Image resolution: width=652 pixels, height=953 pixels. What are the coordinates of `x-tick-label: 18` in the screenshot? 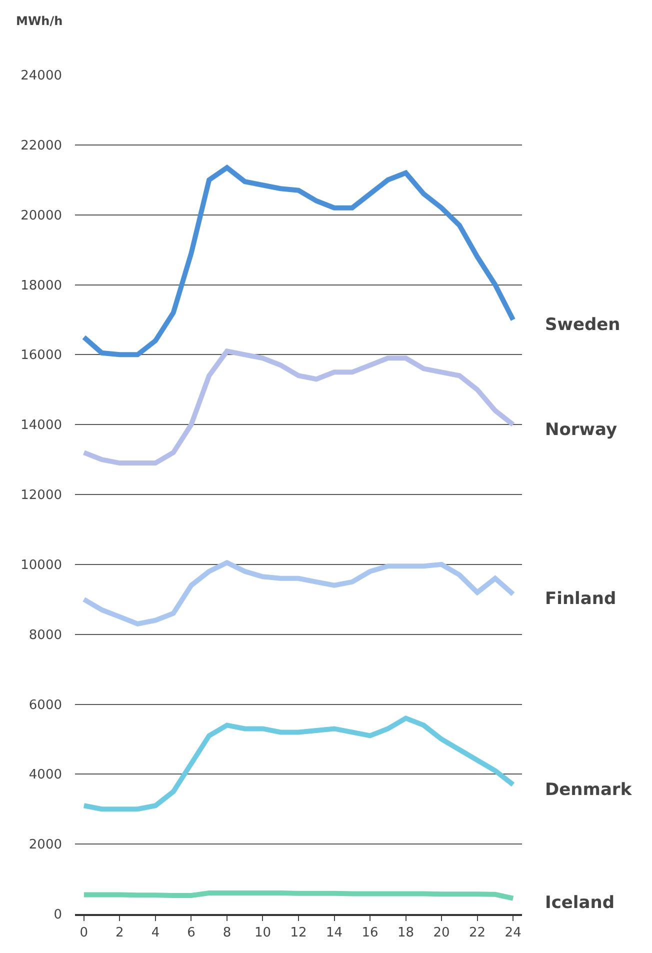 It's located at (406, 933).